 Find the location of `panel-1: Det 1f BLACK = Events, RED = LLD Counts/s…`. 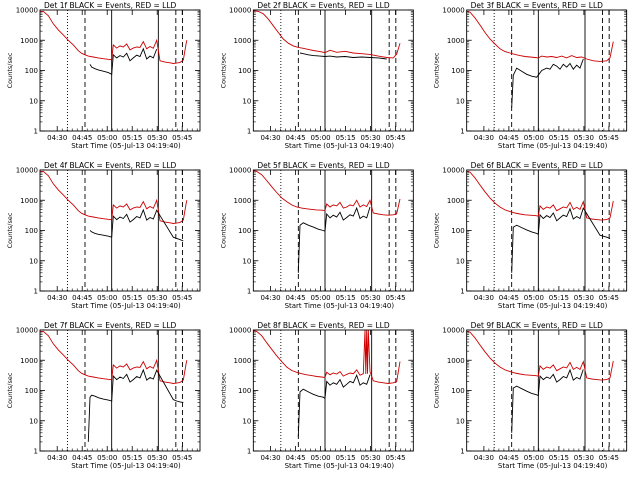

panel-1: Det 1f BLACK = Events, RED = LLD Counts/s… is located at coordinates (103, 75).